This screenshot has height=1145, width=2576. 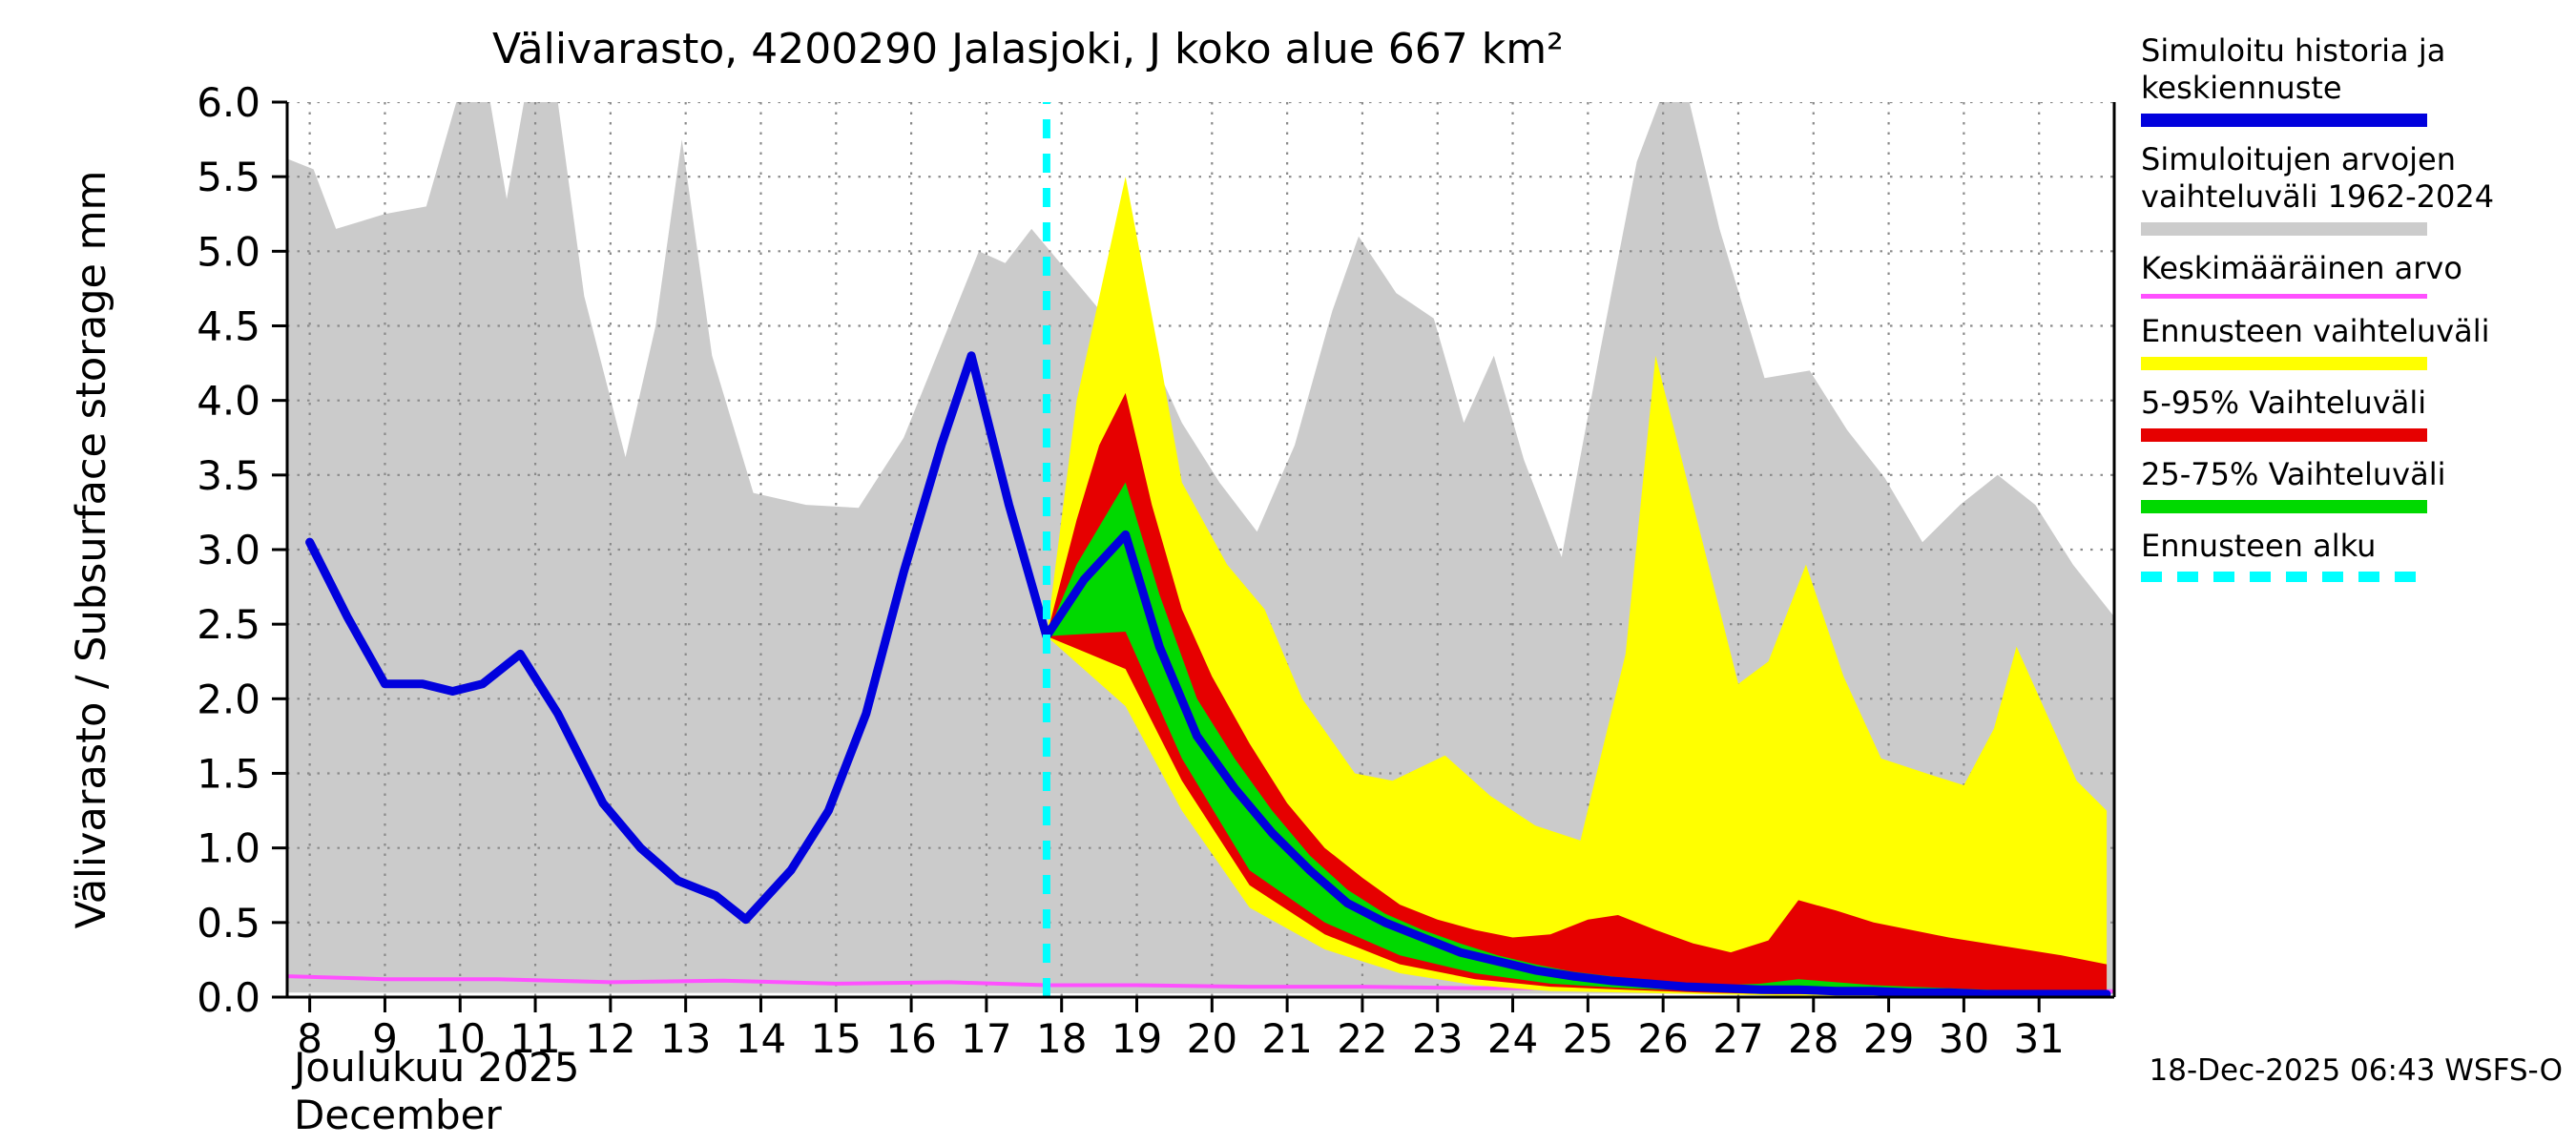 What do you see at coordinates (228, 849) in the screenshot?
I see `y-tick-label: 1.0` at bounding box center [228, 849].